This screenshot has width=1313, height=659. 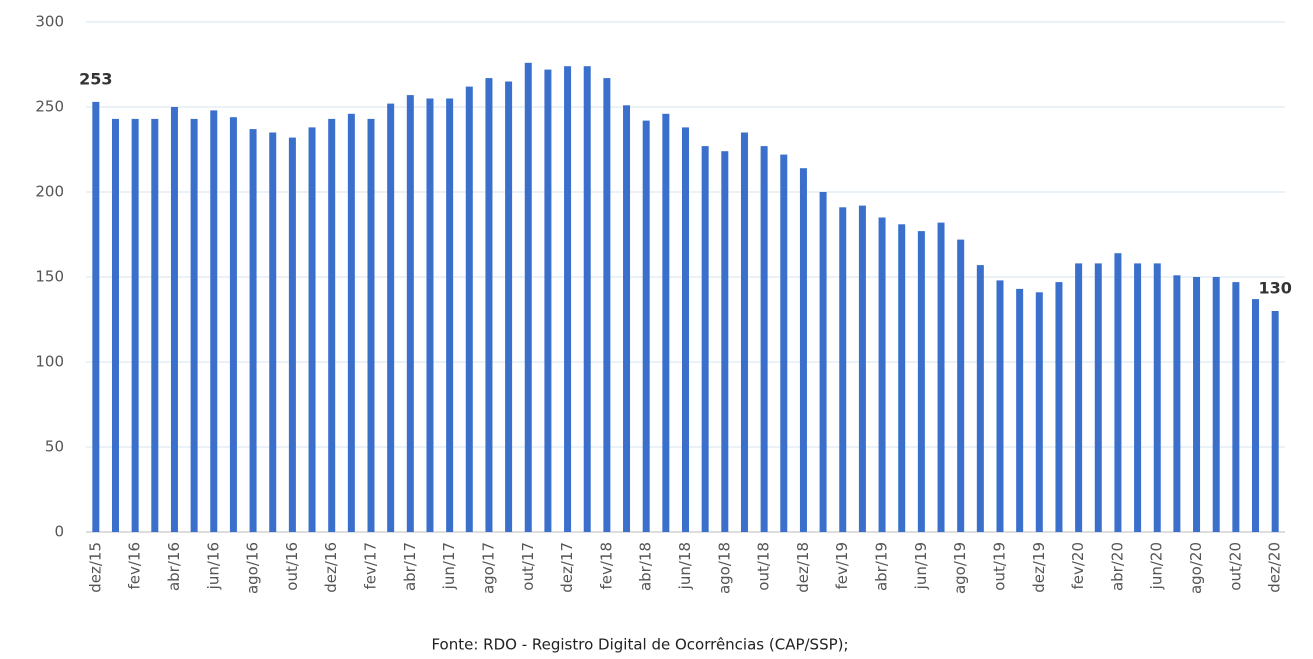 I want to click on x-tick-label: jun/20, so click(x=1157, y=566).